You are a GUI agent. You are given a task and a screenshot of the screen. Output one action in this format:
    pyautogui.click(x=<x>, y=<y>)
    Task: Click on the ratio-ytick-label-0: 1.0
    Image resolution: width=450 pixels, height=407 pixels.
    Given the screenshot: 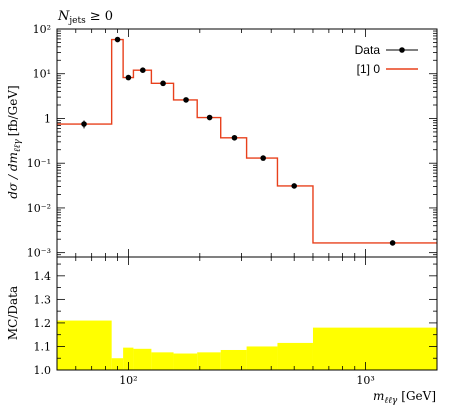 What is the action you would take?
    pyautogui.click(x=43, y=370)
    